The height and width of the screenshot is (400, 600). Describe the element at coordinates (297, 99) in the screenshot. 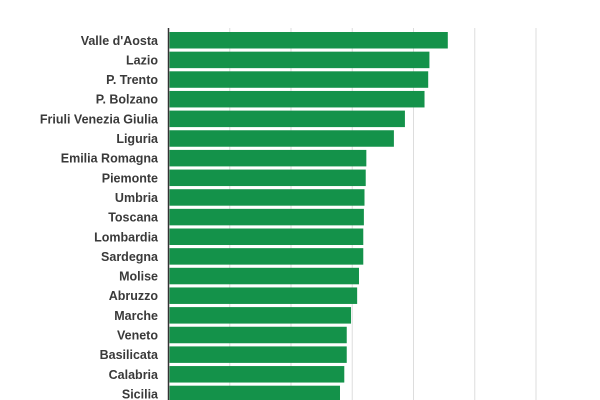

I see `bar-p-bolzano` at that location.